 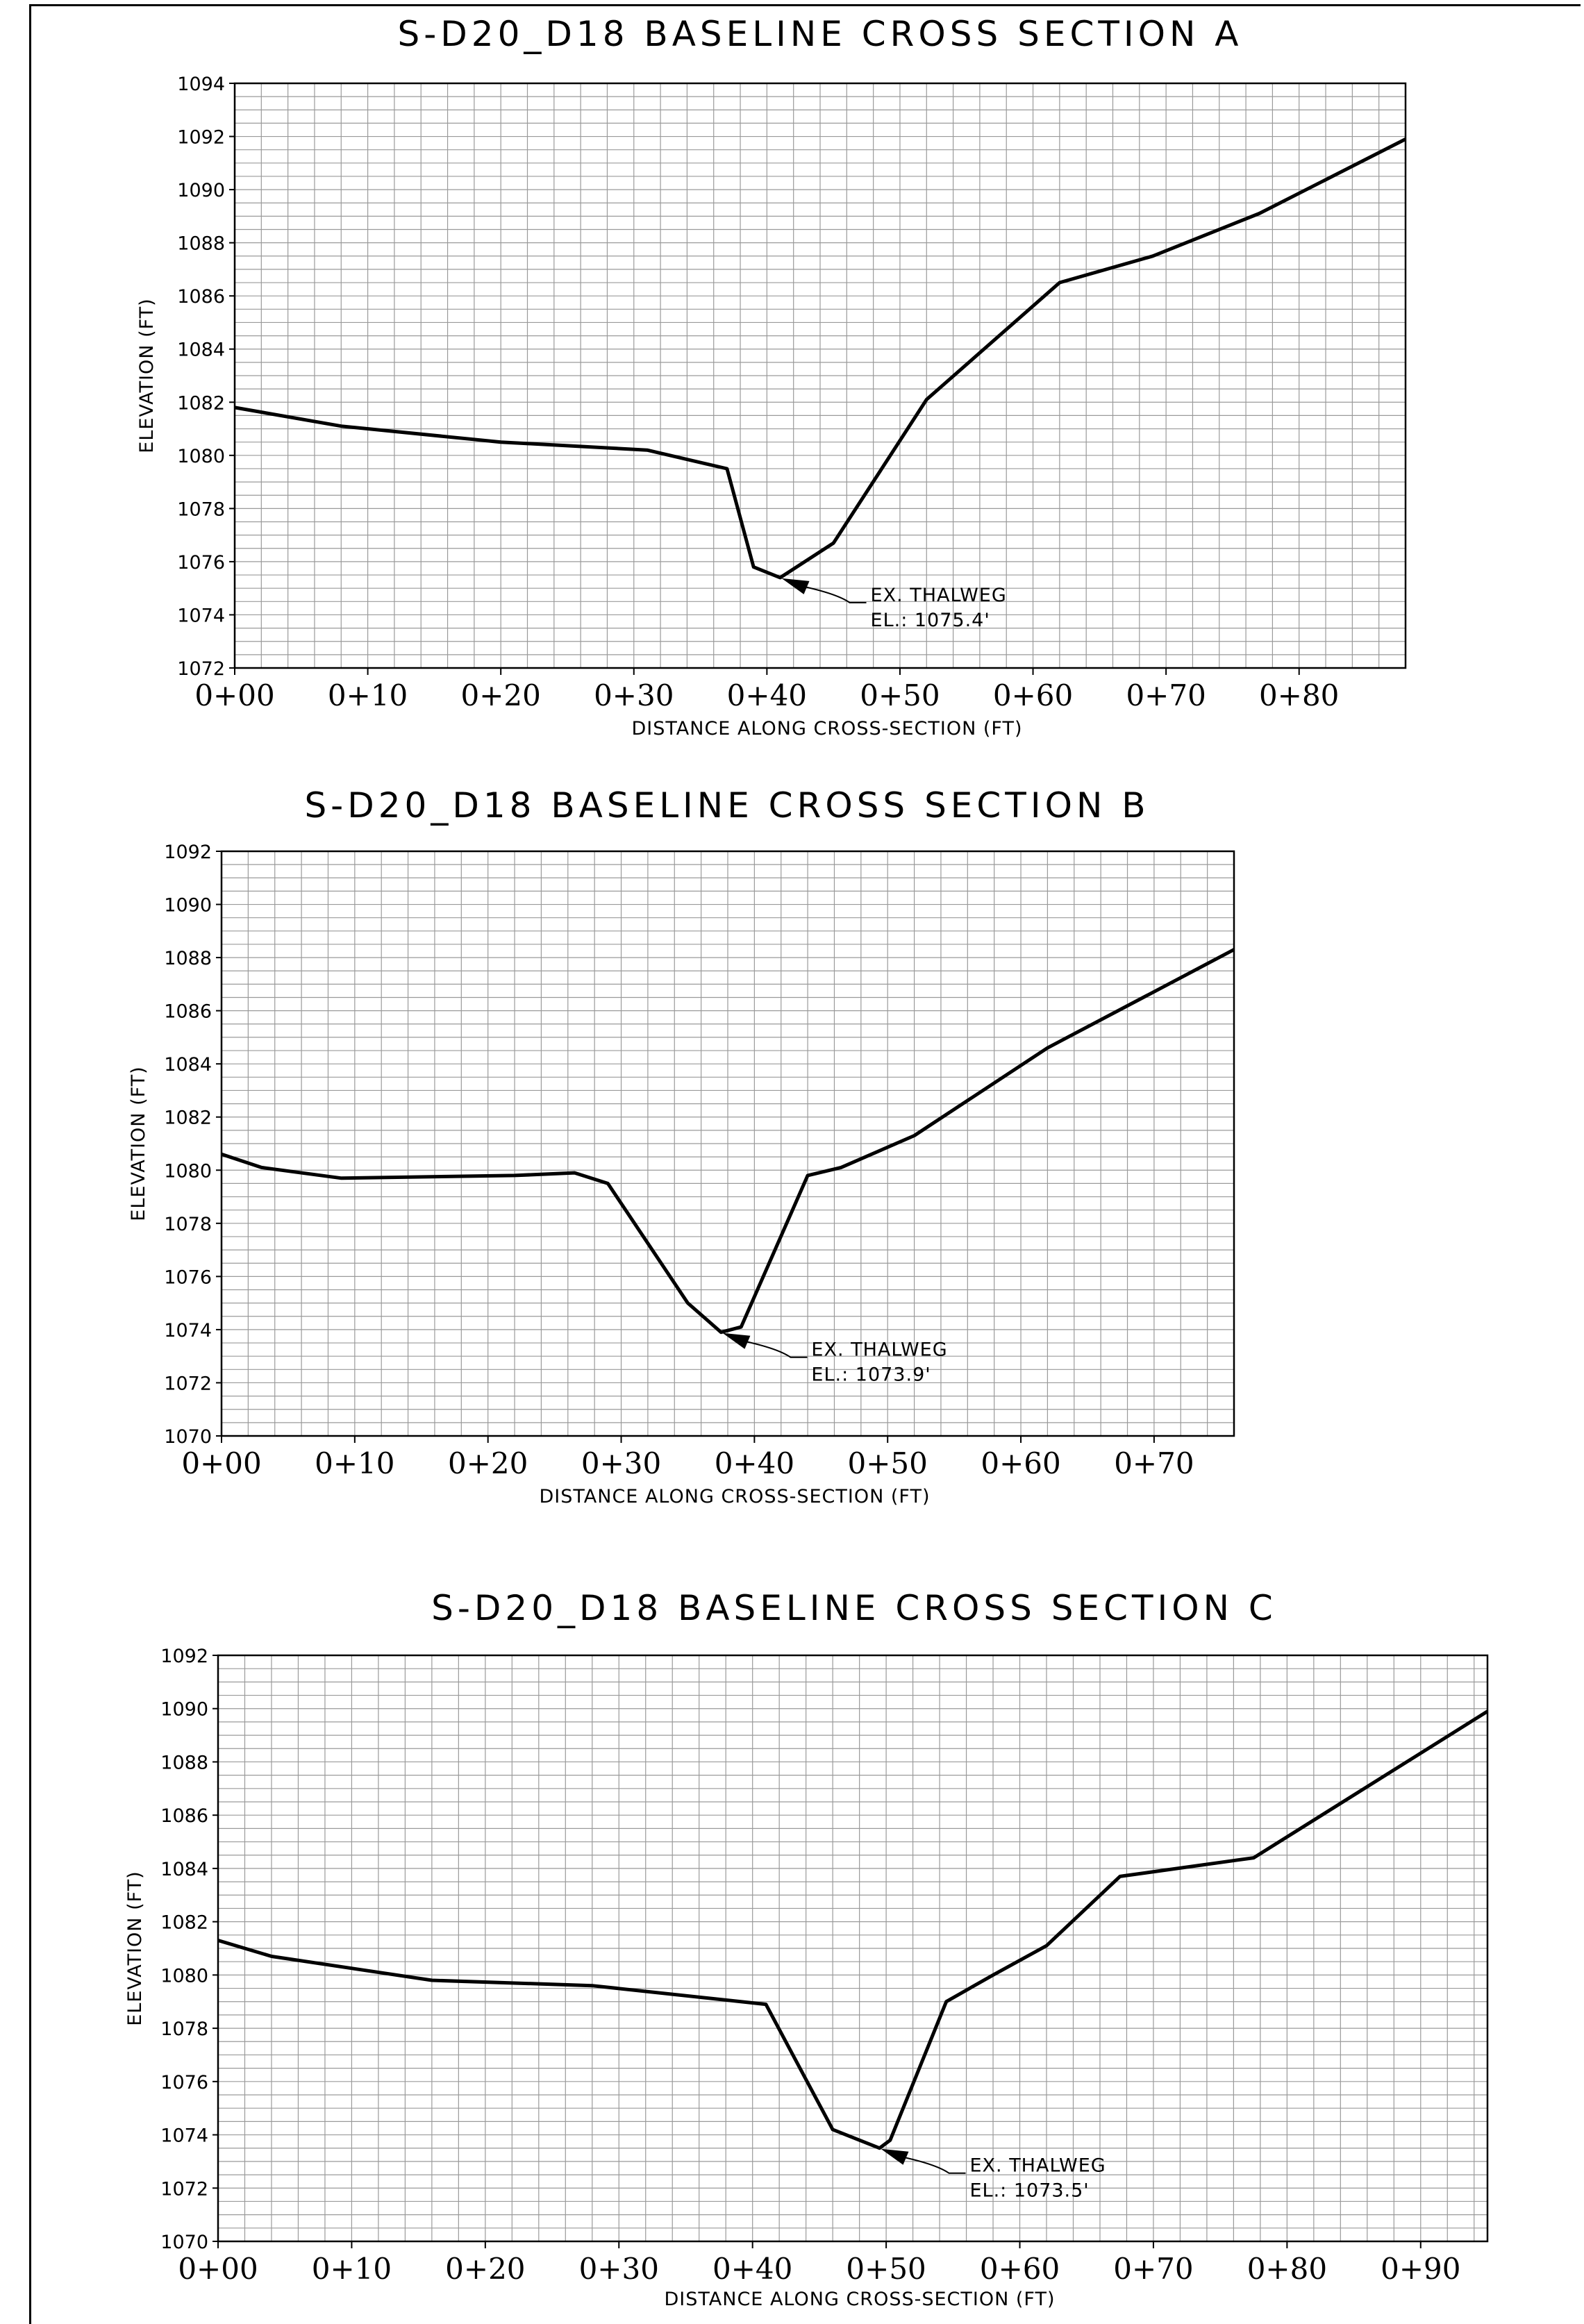 What do you see at coordinates (871, 1375) in the screenshot?
I see `annotation-line-2: EL.: 1073.9'` at bounding box center [871, 1375].